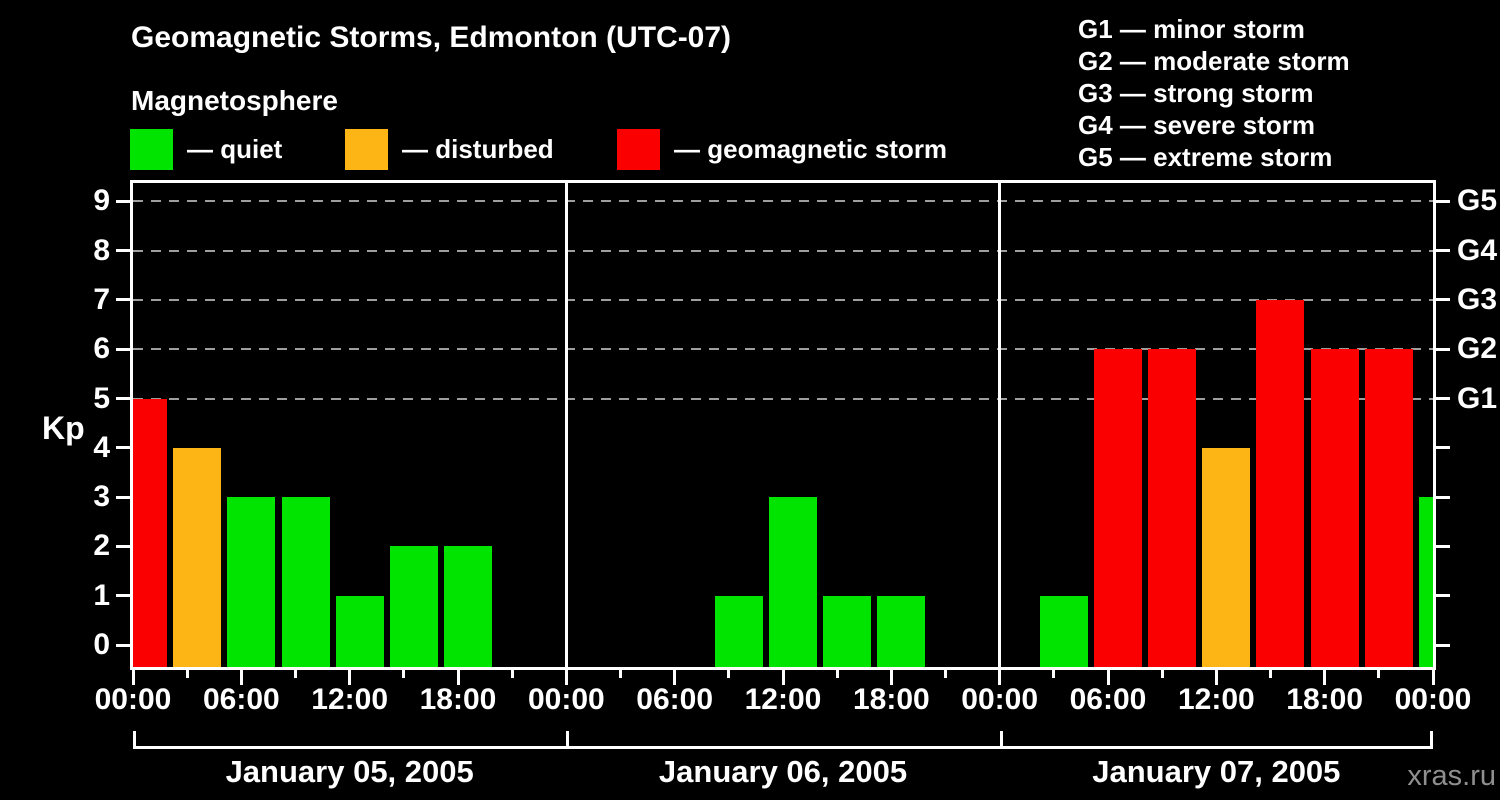 This screenshot has width=1500, height=800. I want to click on g-legend-line: G2 — moderate storm, so click(1214, 61).